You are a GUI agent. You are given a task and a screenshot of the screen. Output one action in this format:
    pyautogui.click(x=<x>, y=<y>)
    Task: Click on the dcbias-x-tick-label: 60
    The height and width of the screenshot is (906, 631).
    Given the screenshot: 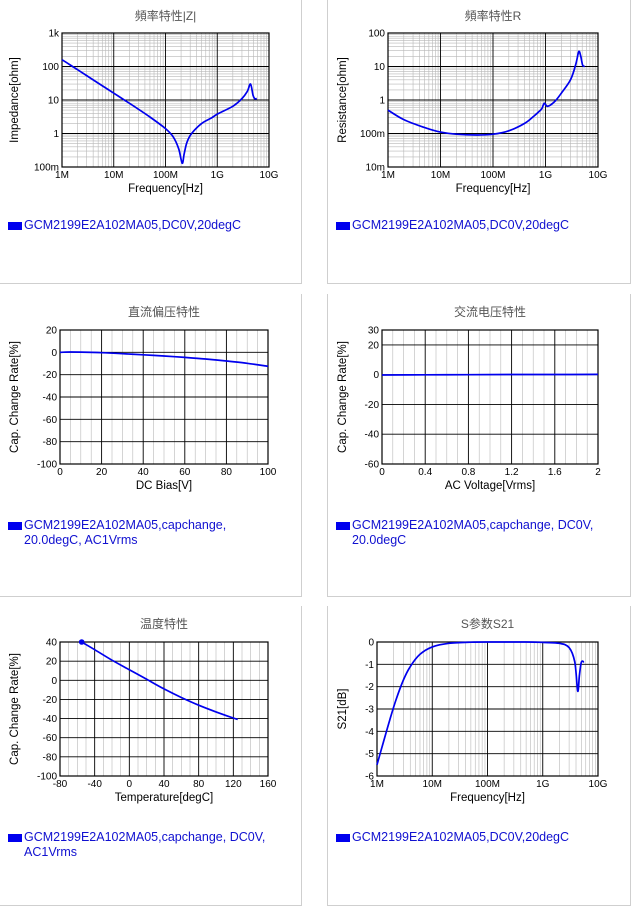 What is the action you would take?
    pyautogui.click(x=185, y=472)
    